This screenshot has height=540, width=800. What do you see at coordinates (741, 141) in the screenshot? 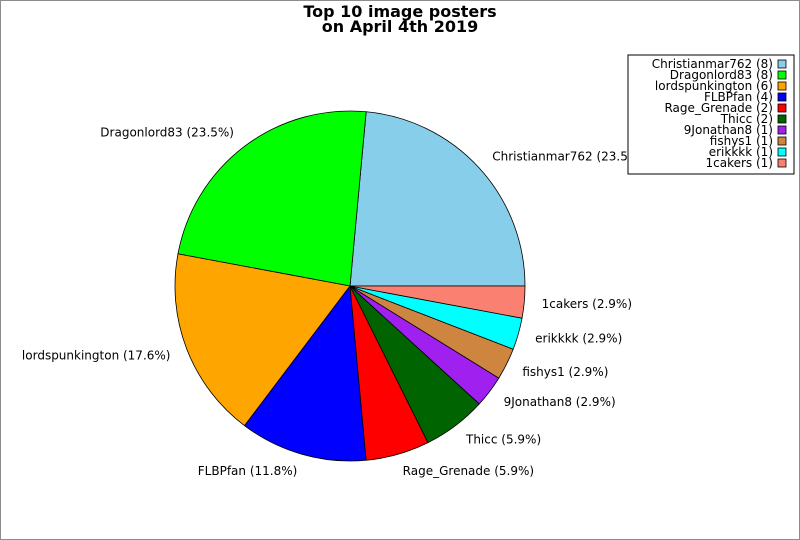
I see `legend-label-fishys1: fishys1 (1)` at bounding box center [741, 141].